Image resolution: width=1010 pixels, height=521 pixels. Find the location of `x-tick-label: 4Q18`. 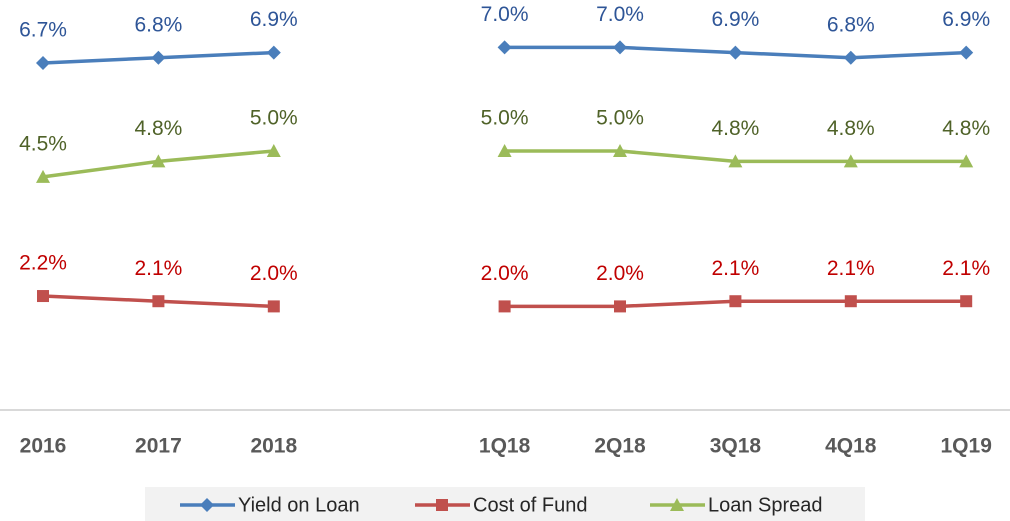

x-tick-label: 4Q18 is located at coordinates (851, 446).